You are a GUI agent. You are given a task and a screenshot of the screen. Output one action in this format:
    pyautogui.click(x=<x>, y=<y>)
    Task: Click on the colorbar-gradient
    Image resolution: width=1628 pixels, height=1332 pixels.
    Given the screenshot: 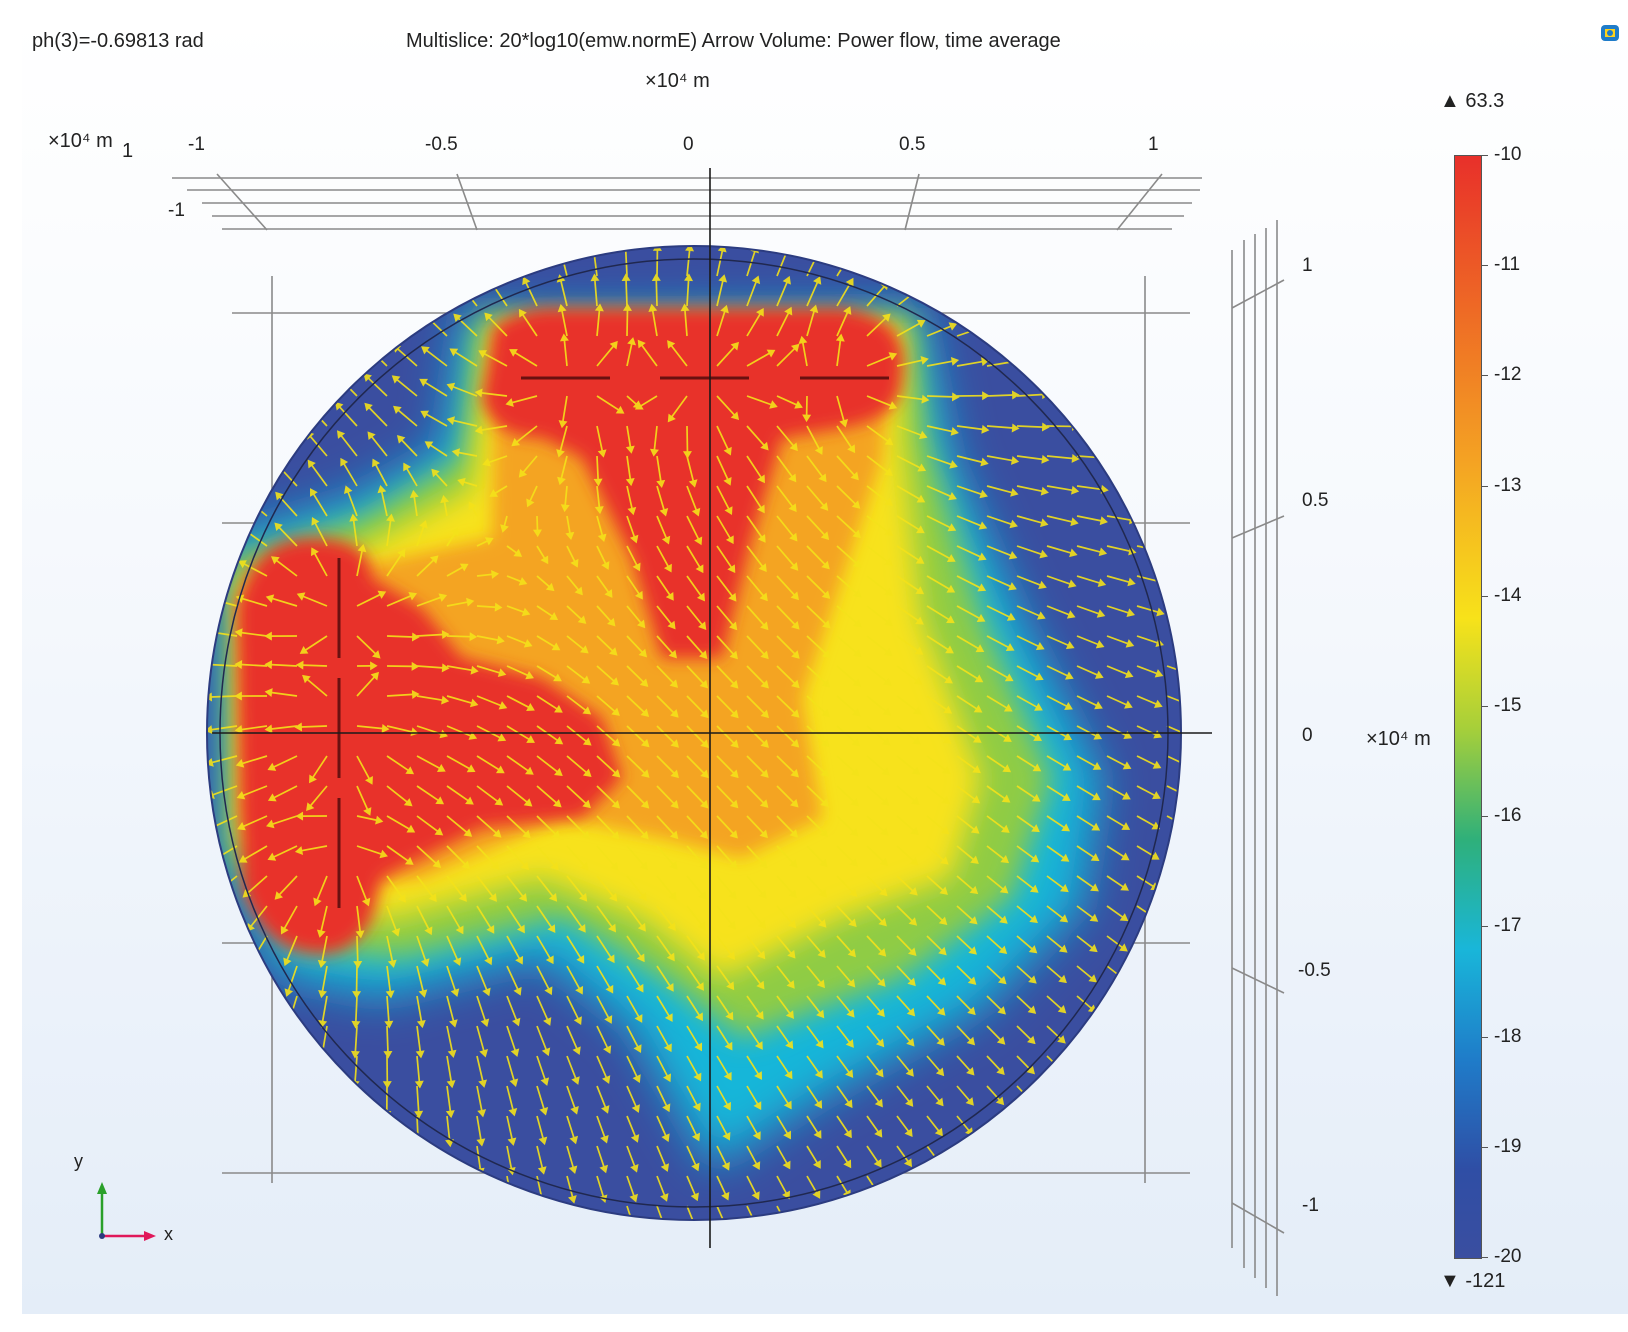 What is the action you would take?
    pyautogui.click(x=1468, y=707)
    